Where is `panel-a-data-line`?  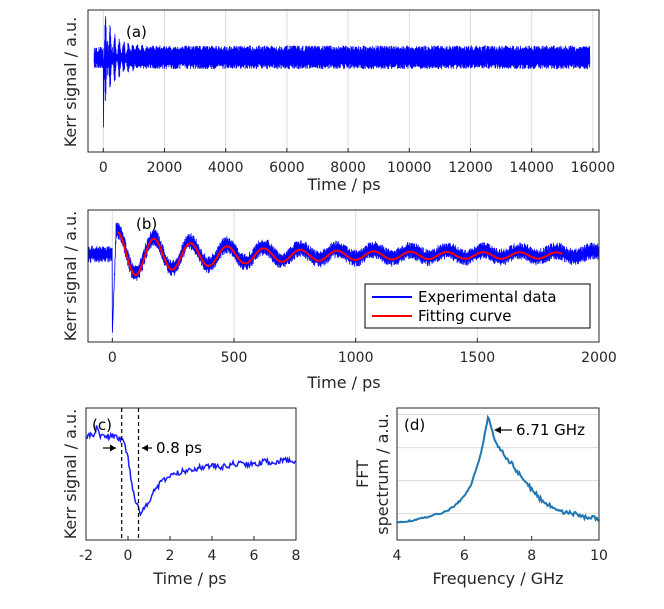
panel-a-data-line is located at coordinates (342, 72).